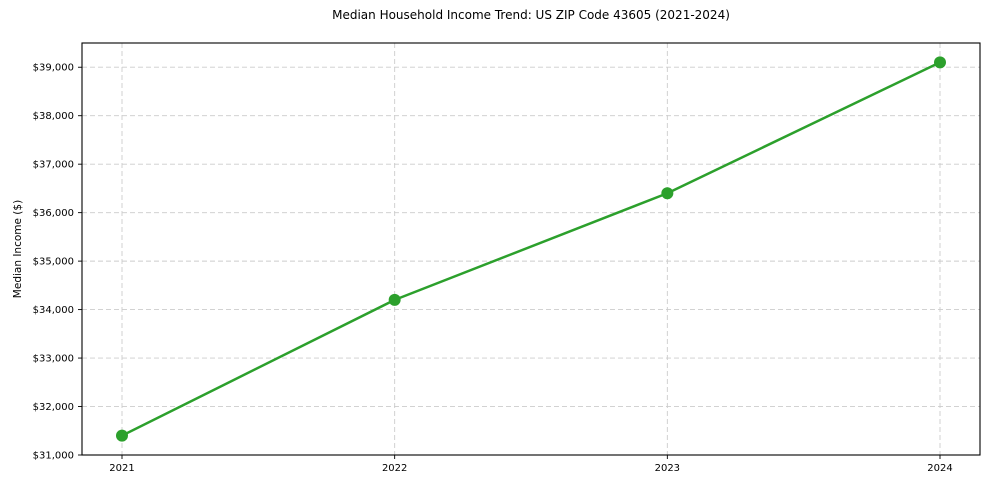 This screenshot has height=490, width=989. What do you see at coordinates (53, 116) in the screenshot?
I see `y-tick-label: $38,000` at bounding box center [53, 116].